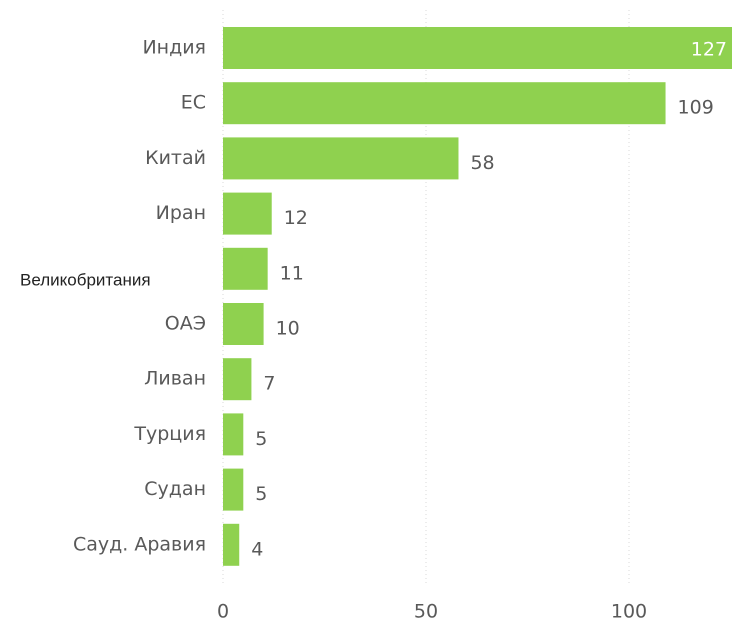  I want to click on data-label: 10, so click(288, 329).